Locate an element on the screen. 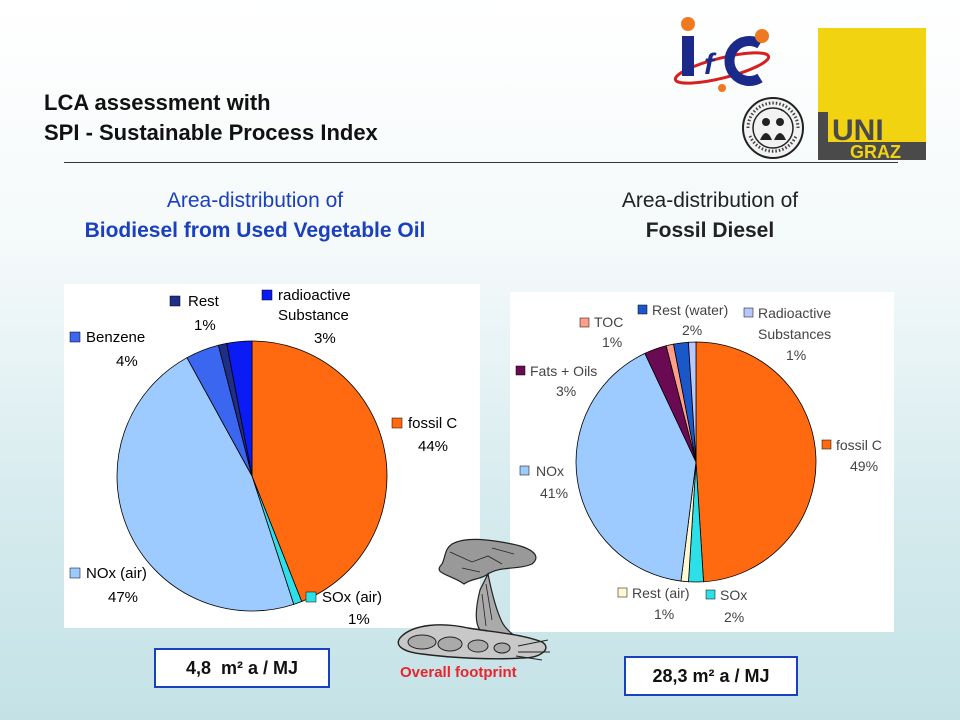 The height and width of the screenshot is (720, 960). legend-label-rest: Rest is located at coordinates (204, 301).